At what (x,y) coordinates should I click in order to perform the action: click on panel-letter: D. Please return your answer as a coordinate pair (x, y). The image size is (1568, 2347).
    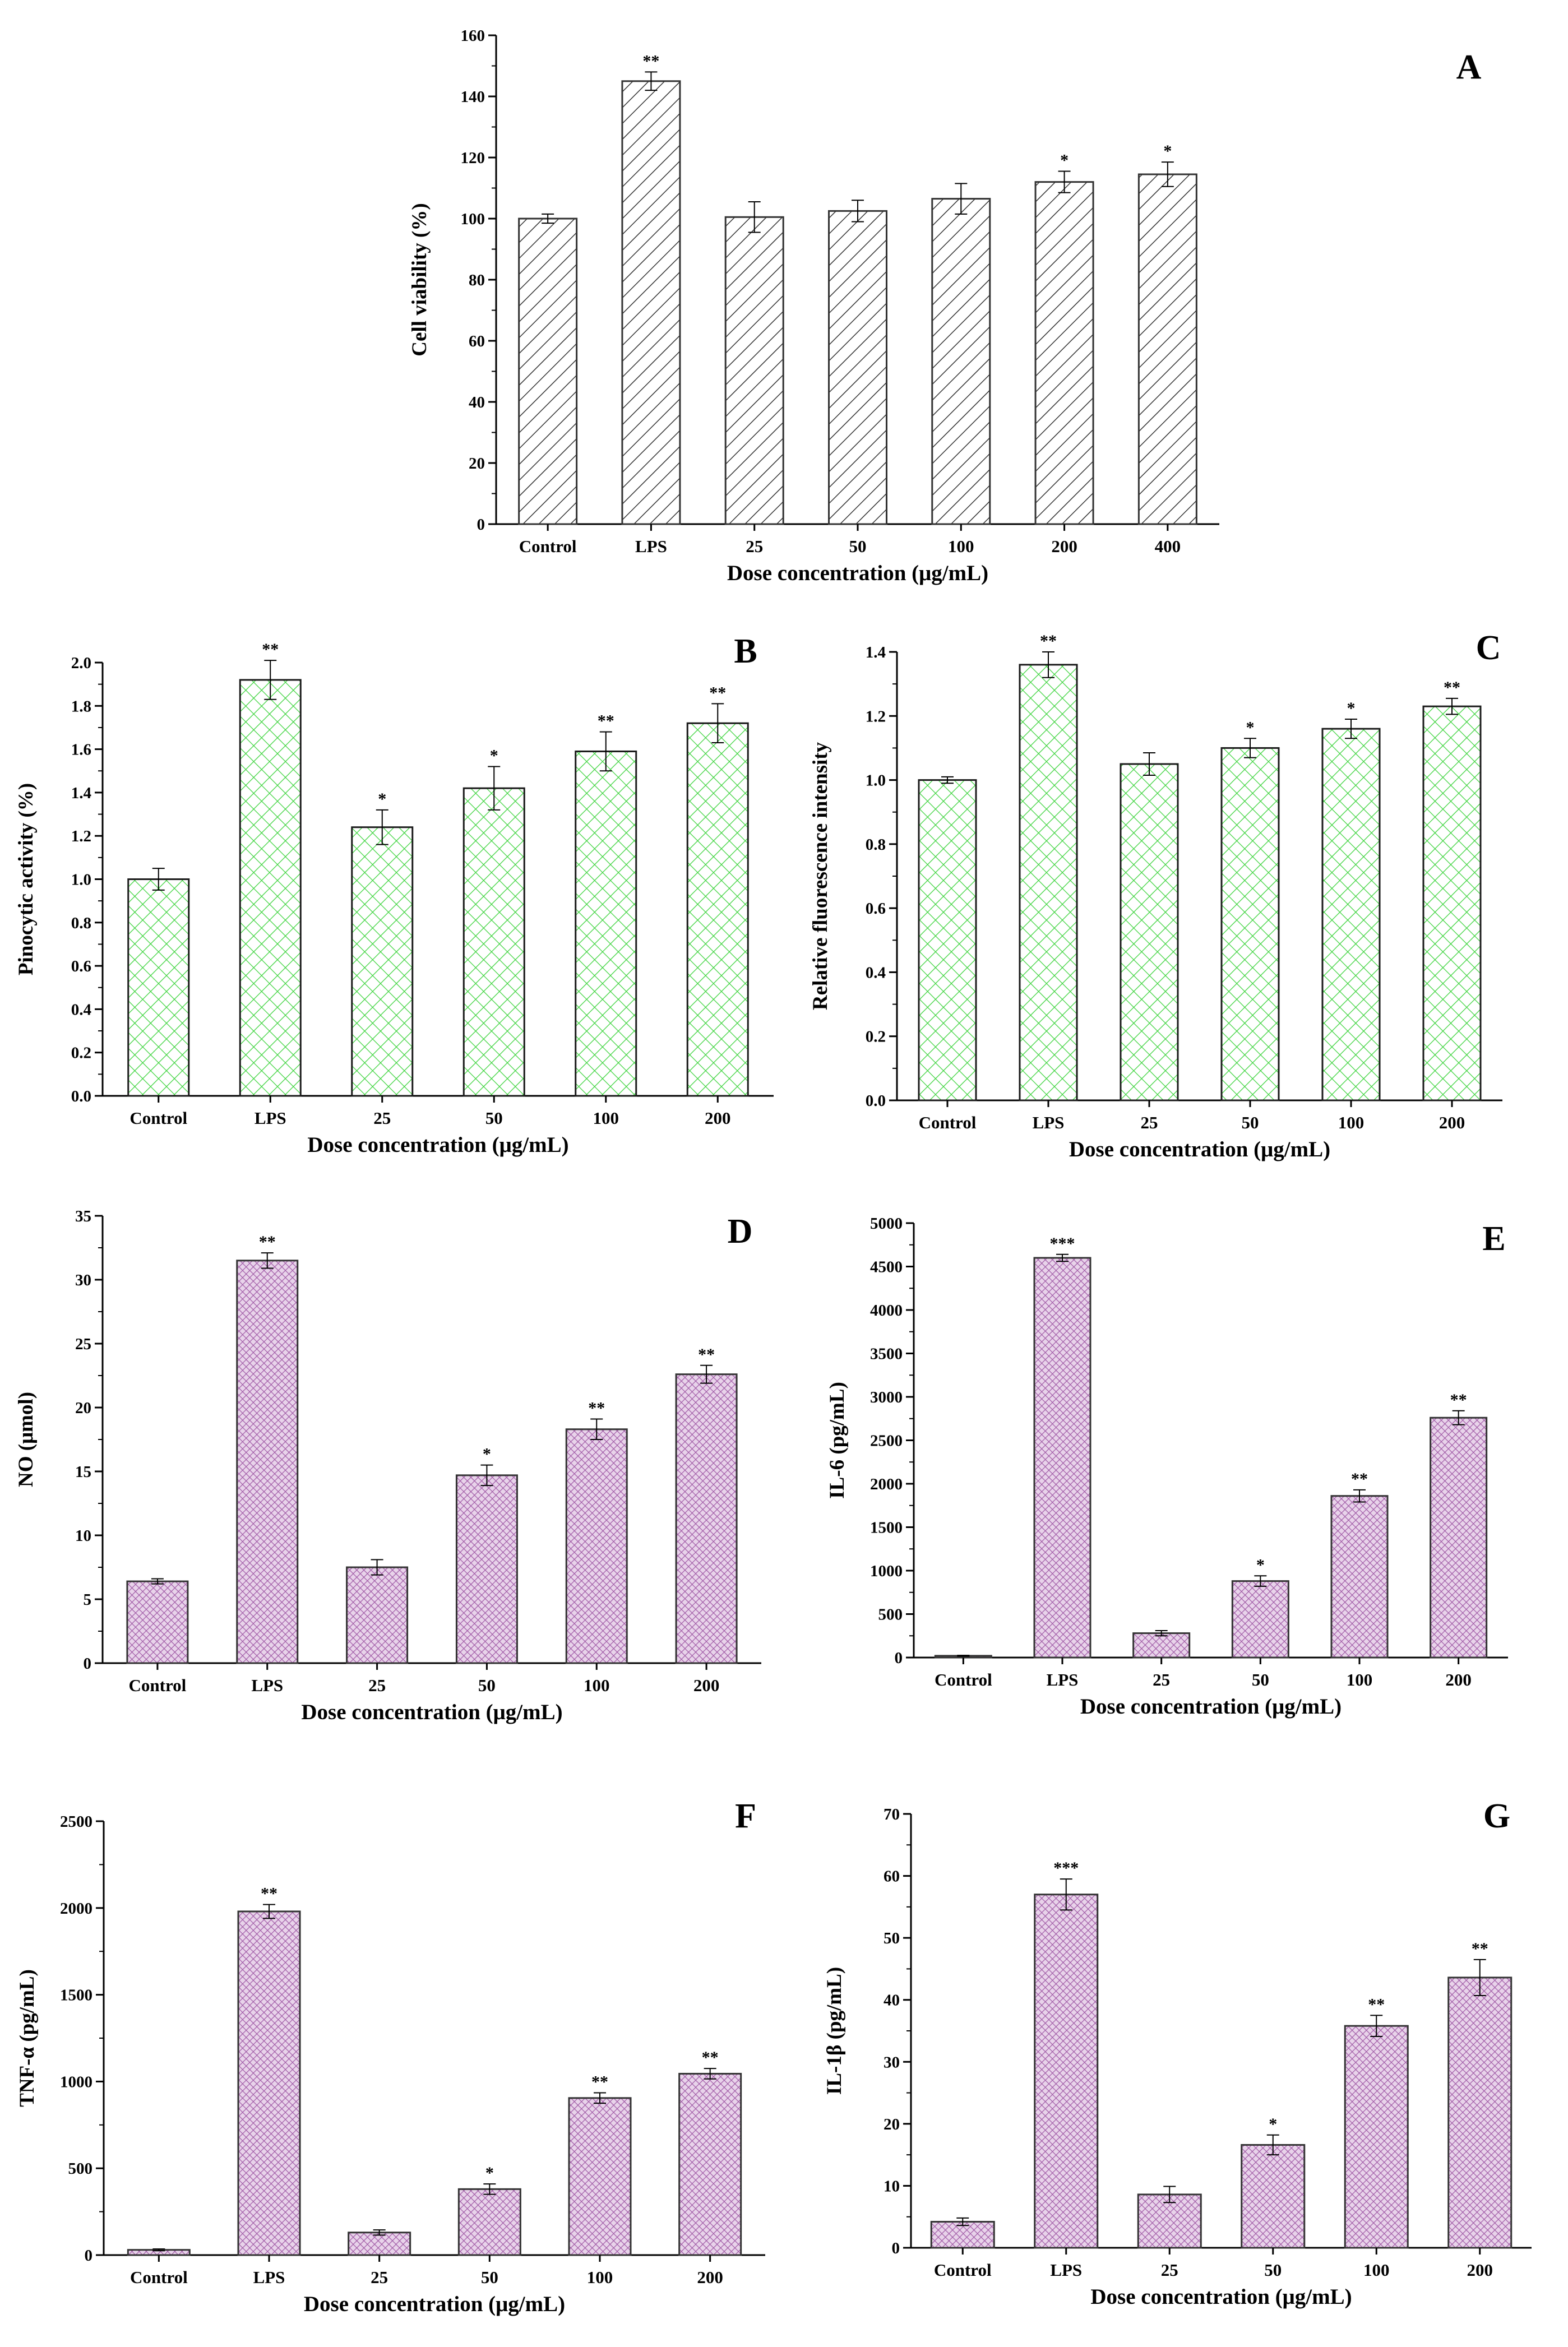
    Looking at the image, I should click on (741, 1231).